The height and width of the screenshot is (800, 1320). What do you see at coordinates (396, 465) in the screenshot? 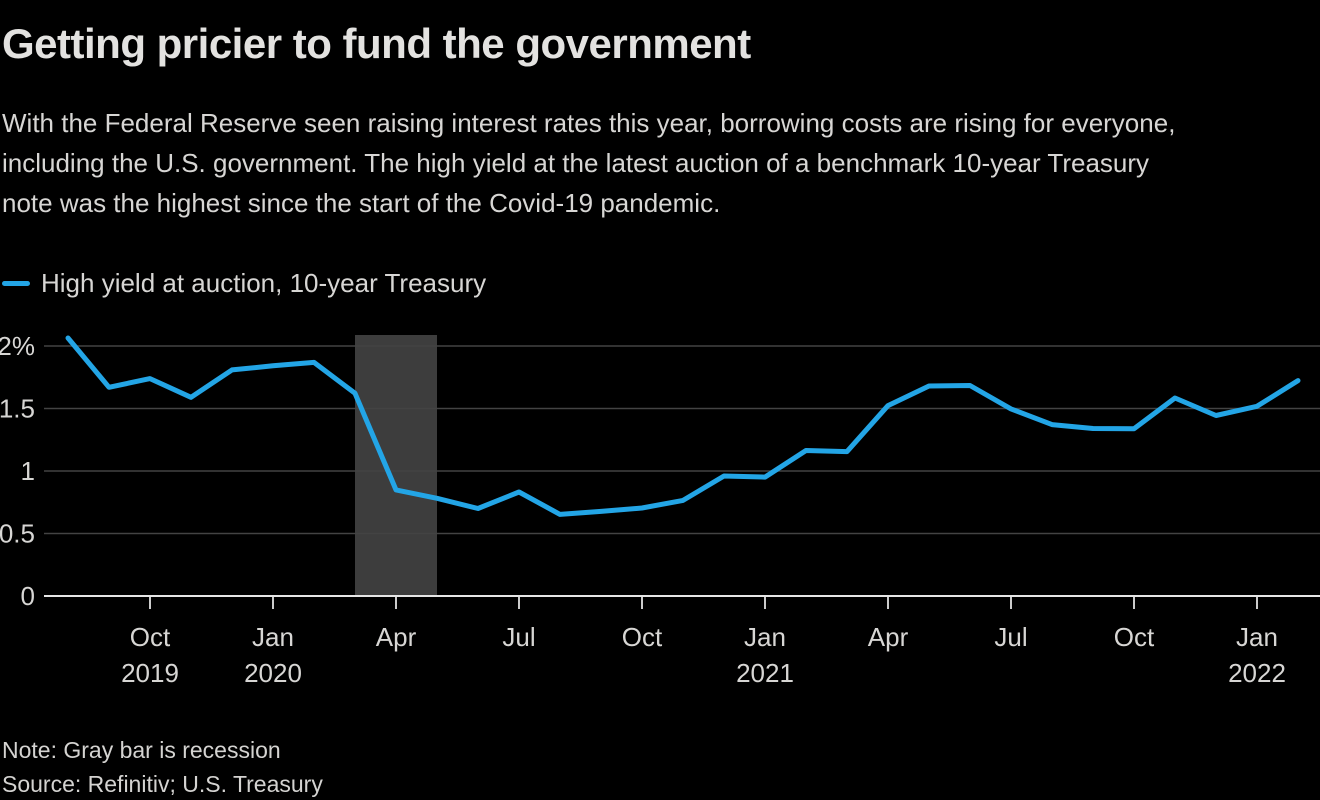
I see `recession-band` at bounding box center [396, 465].